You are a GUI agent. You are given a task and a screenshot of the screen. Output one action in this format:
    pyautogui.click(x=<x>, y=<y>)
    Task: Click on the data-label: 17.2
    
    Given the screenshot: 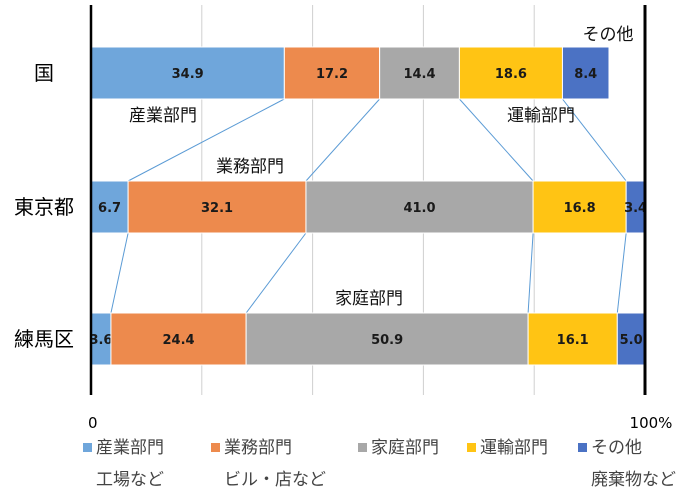 What is the action you would take?
    pyautogui.click(x=332, y=74)
    